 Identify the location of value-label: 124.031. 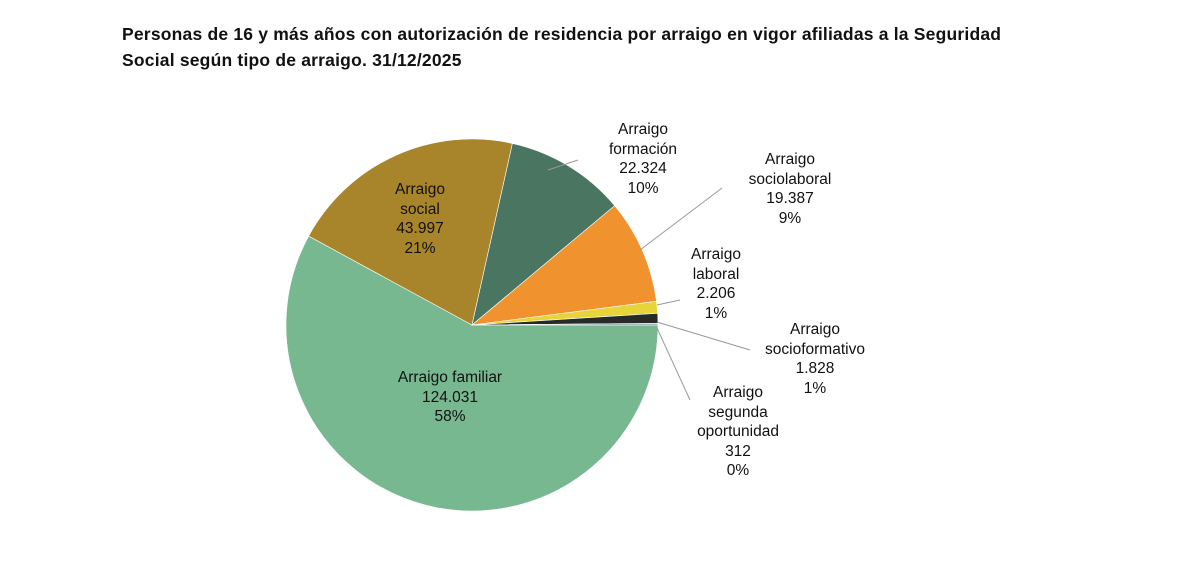
(450, 397).